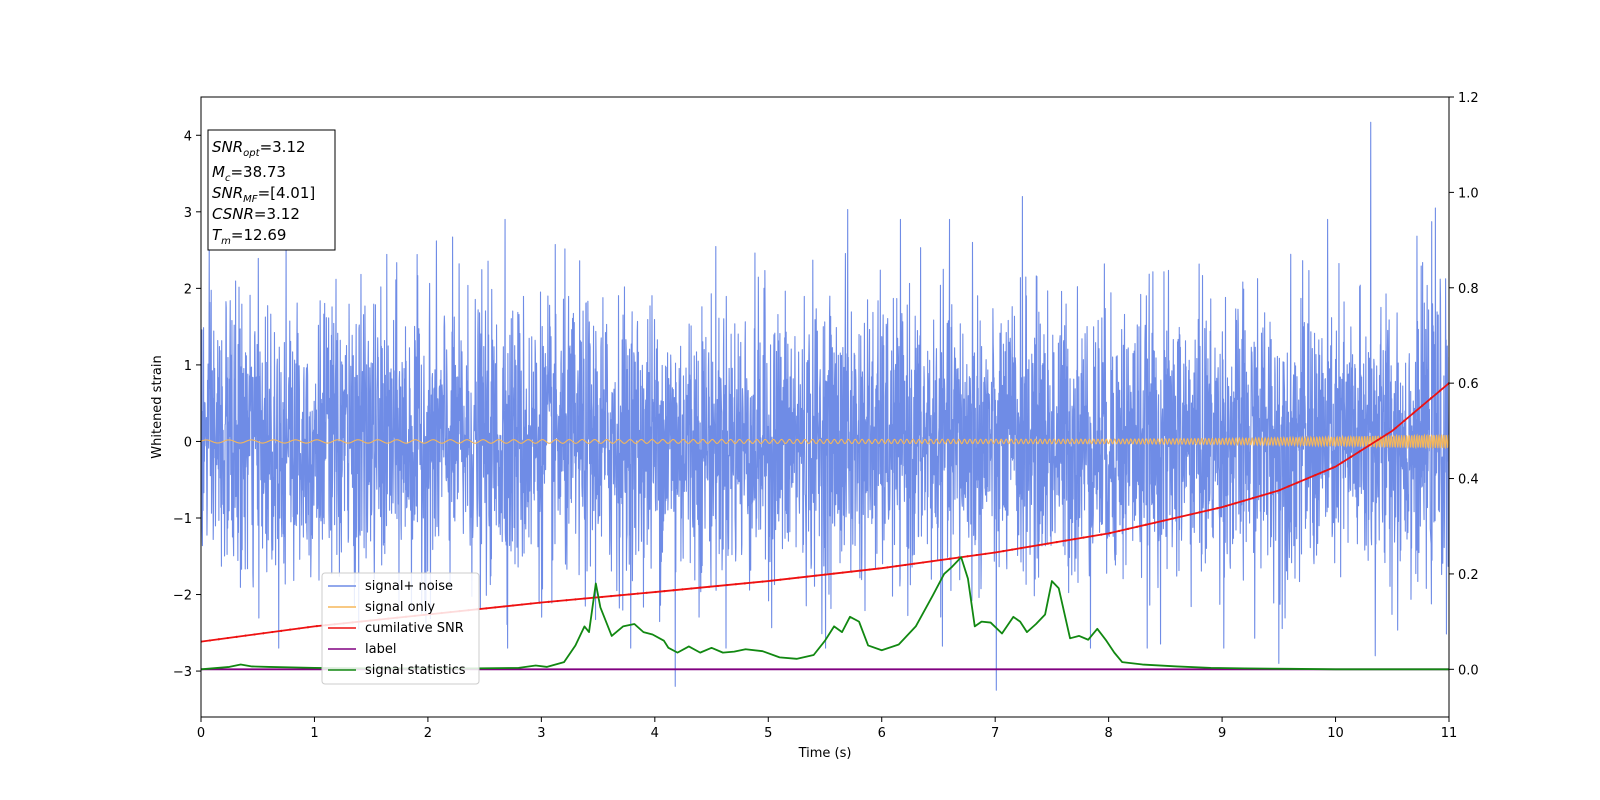 Image resolution: width=1600 pixels, height=800 pixels. What do you see at coordinates (1449, 733) in the screenshot?
I see `x-tick-label: 11` at bounding box center [1449, 733].